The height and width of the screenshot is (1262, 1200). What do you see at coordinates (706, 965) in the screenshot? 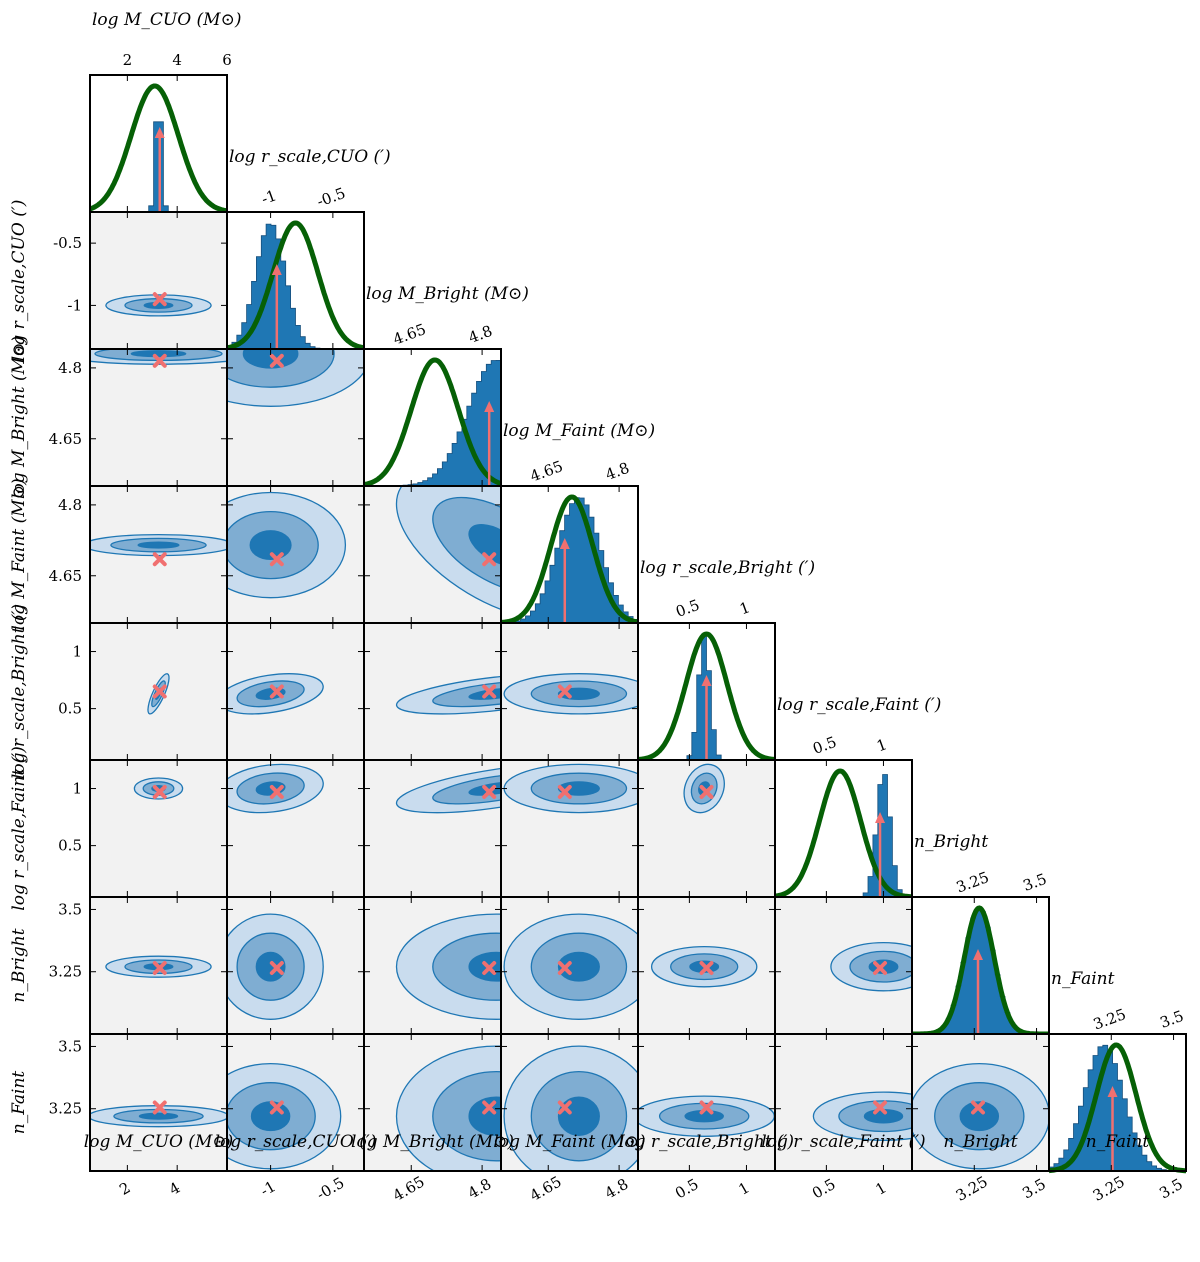
I see `panel-n_Bright-vs-logr_Bright` at bounding box center [706, 965].